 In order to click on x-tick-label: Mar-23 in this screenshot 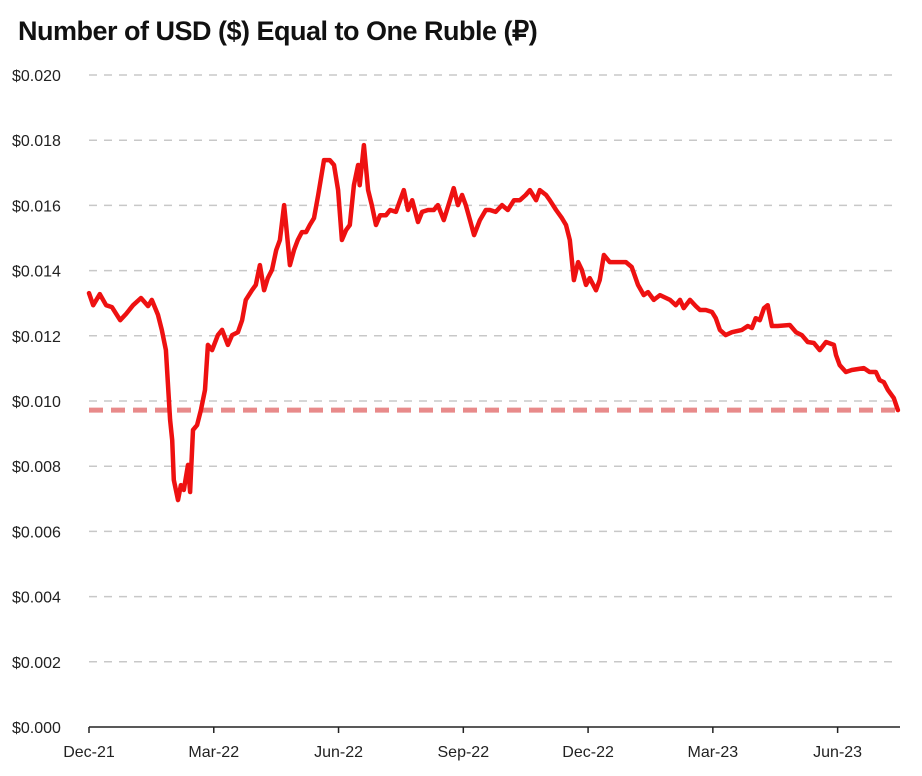, I will do `click(713, 752)`.